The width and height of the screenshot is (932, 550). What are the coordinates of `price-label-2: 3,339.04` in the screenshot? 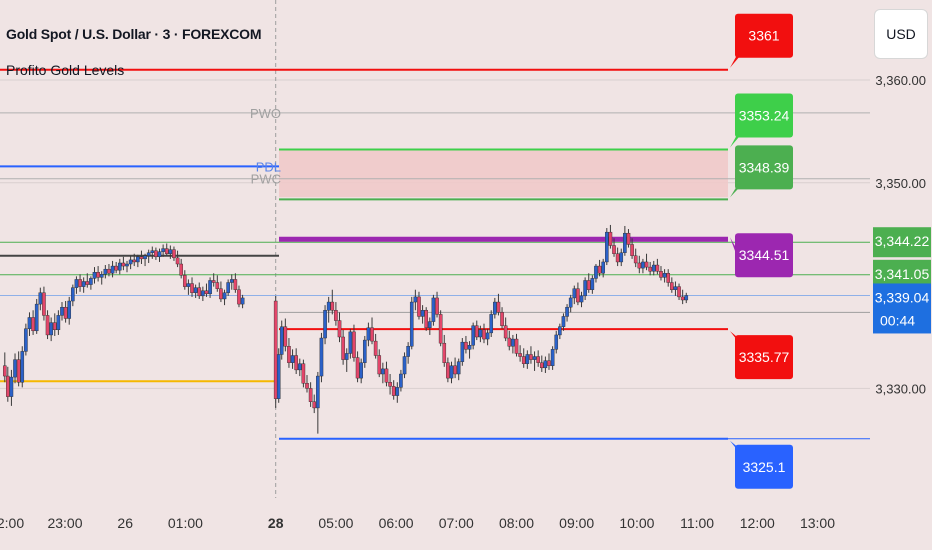 It's located at (902, 297).